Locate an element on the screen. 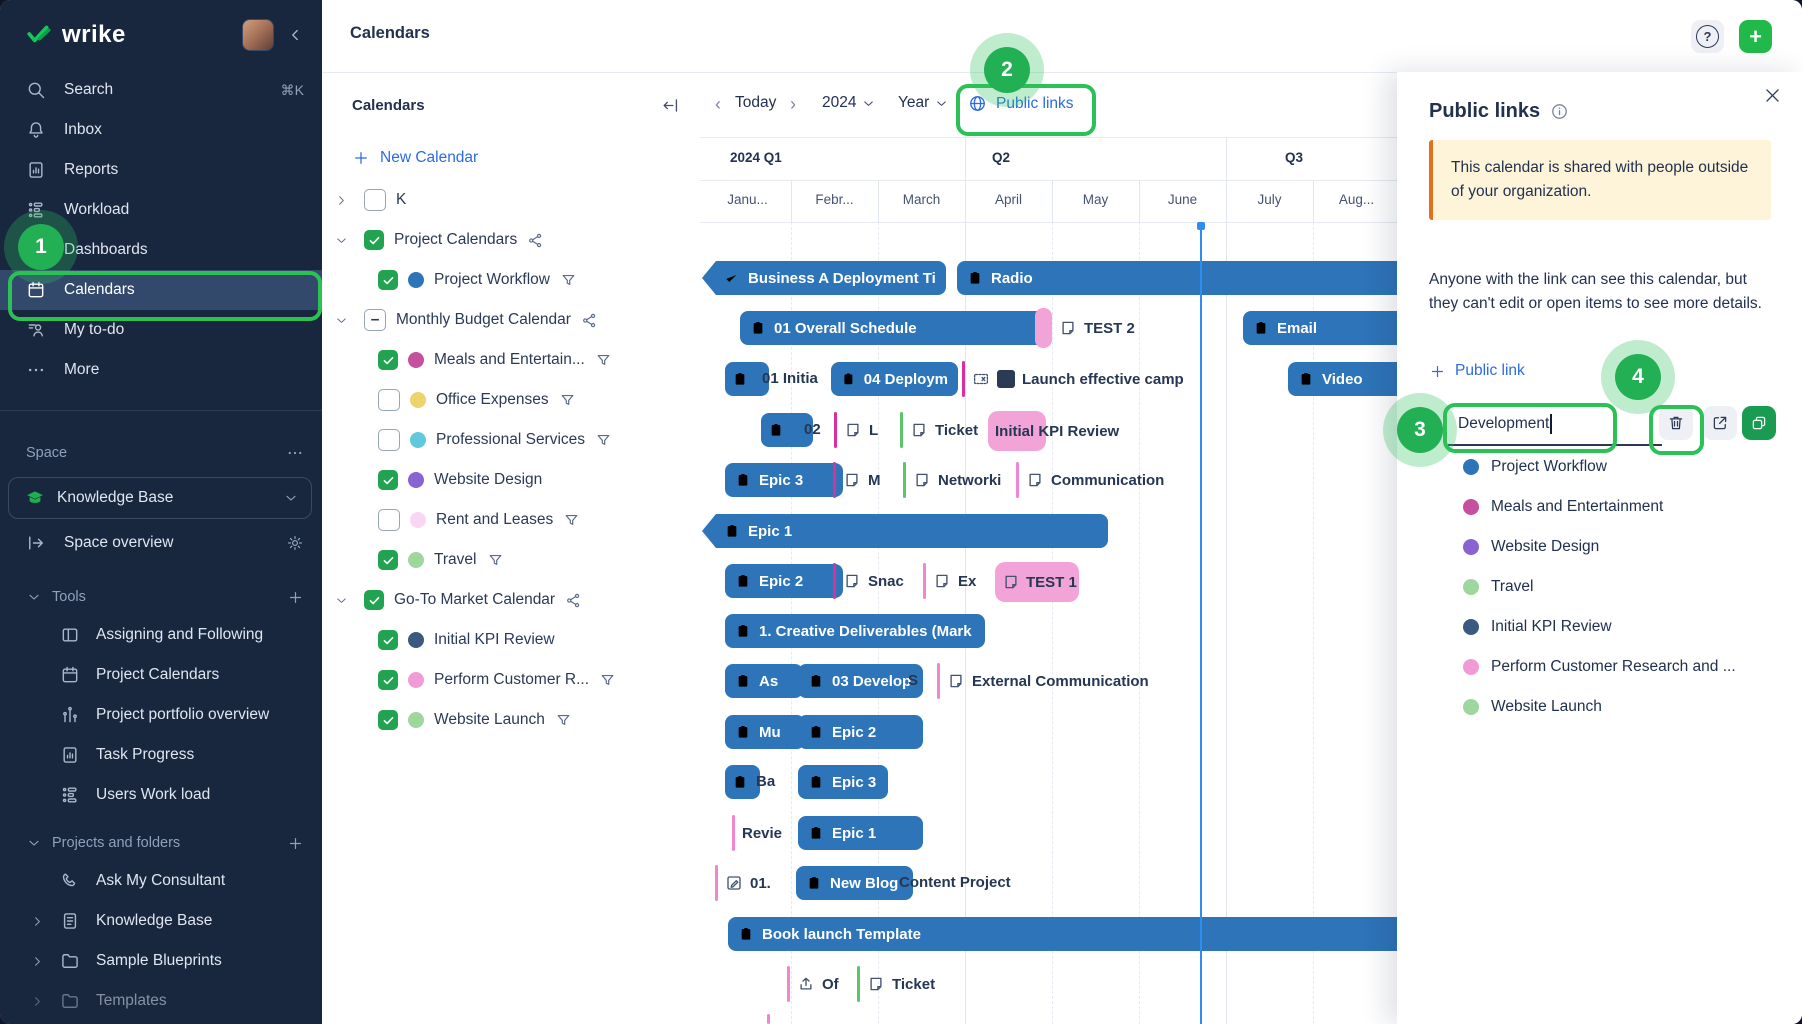 Image resolution: width=1802 pixels, height=1024 pixels. task-bar: 03 Develop is located at coordinates (860, 681).